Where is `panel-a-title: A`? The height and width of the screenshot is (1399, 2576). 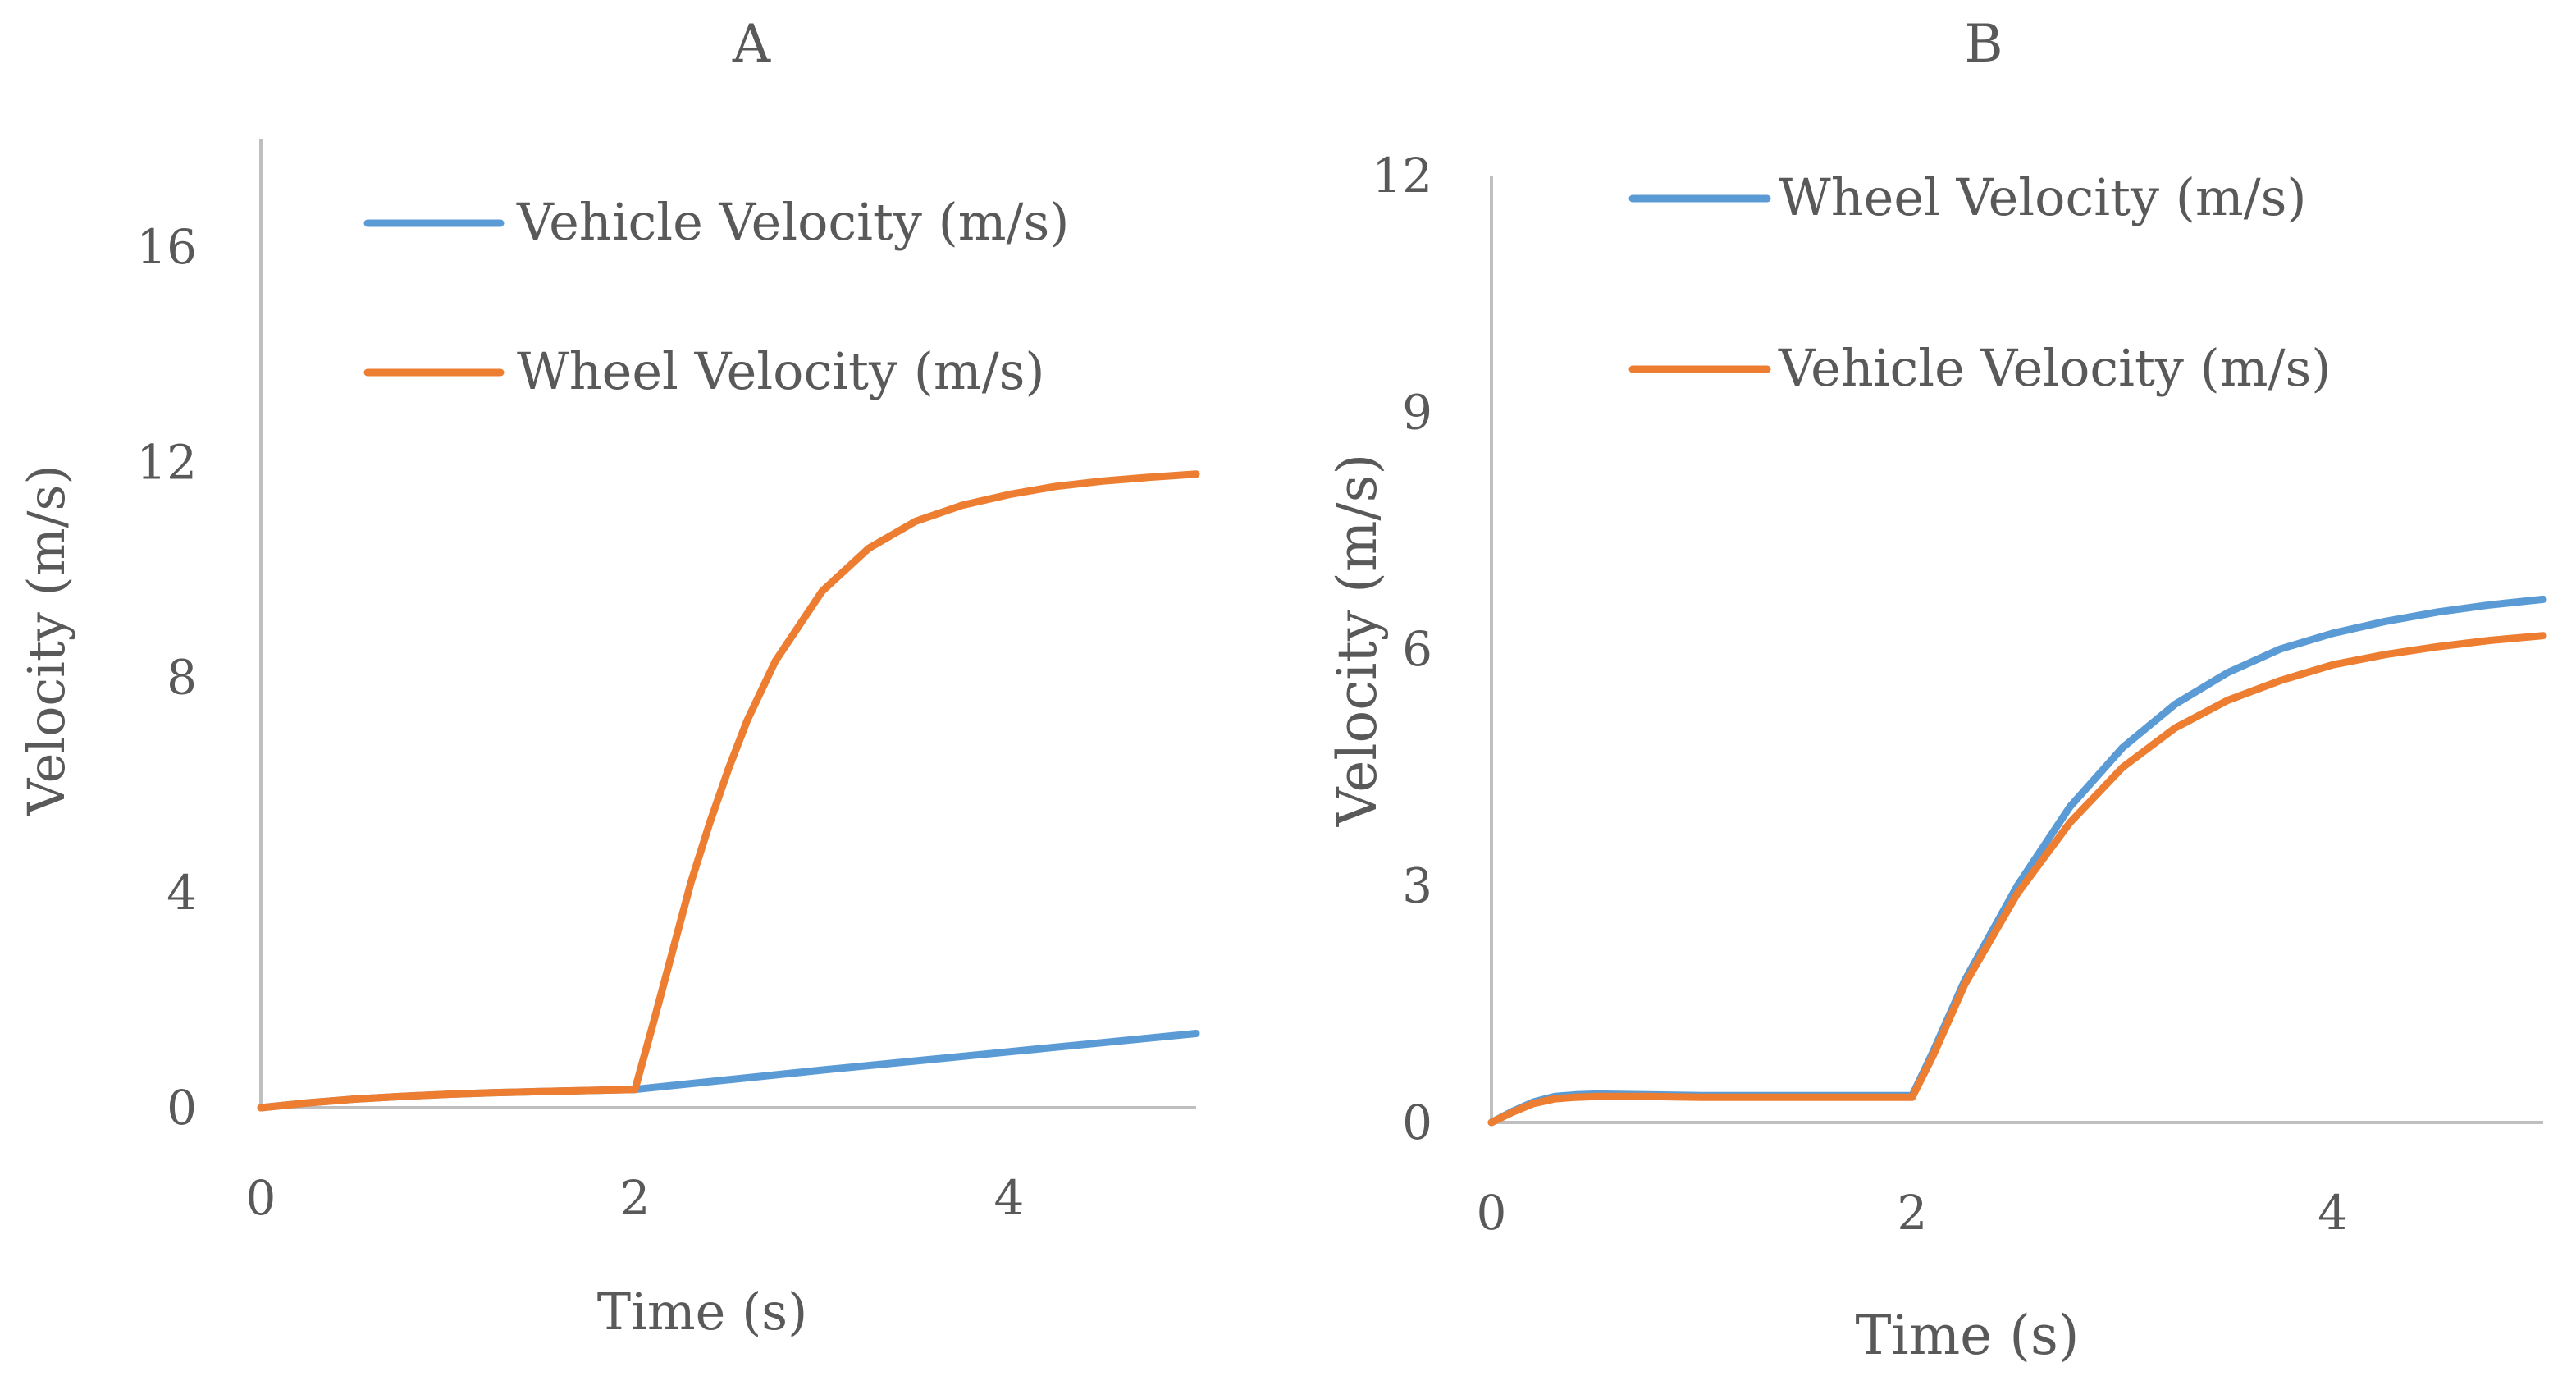 panel-a-title: A is located at coordinates (752, 44).